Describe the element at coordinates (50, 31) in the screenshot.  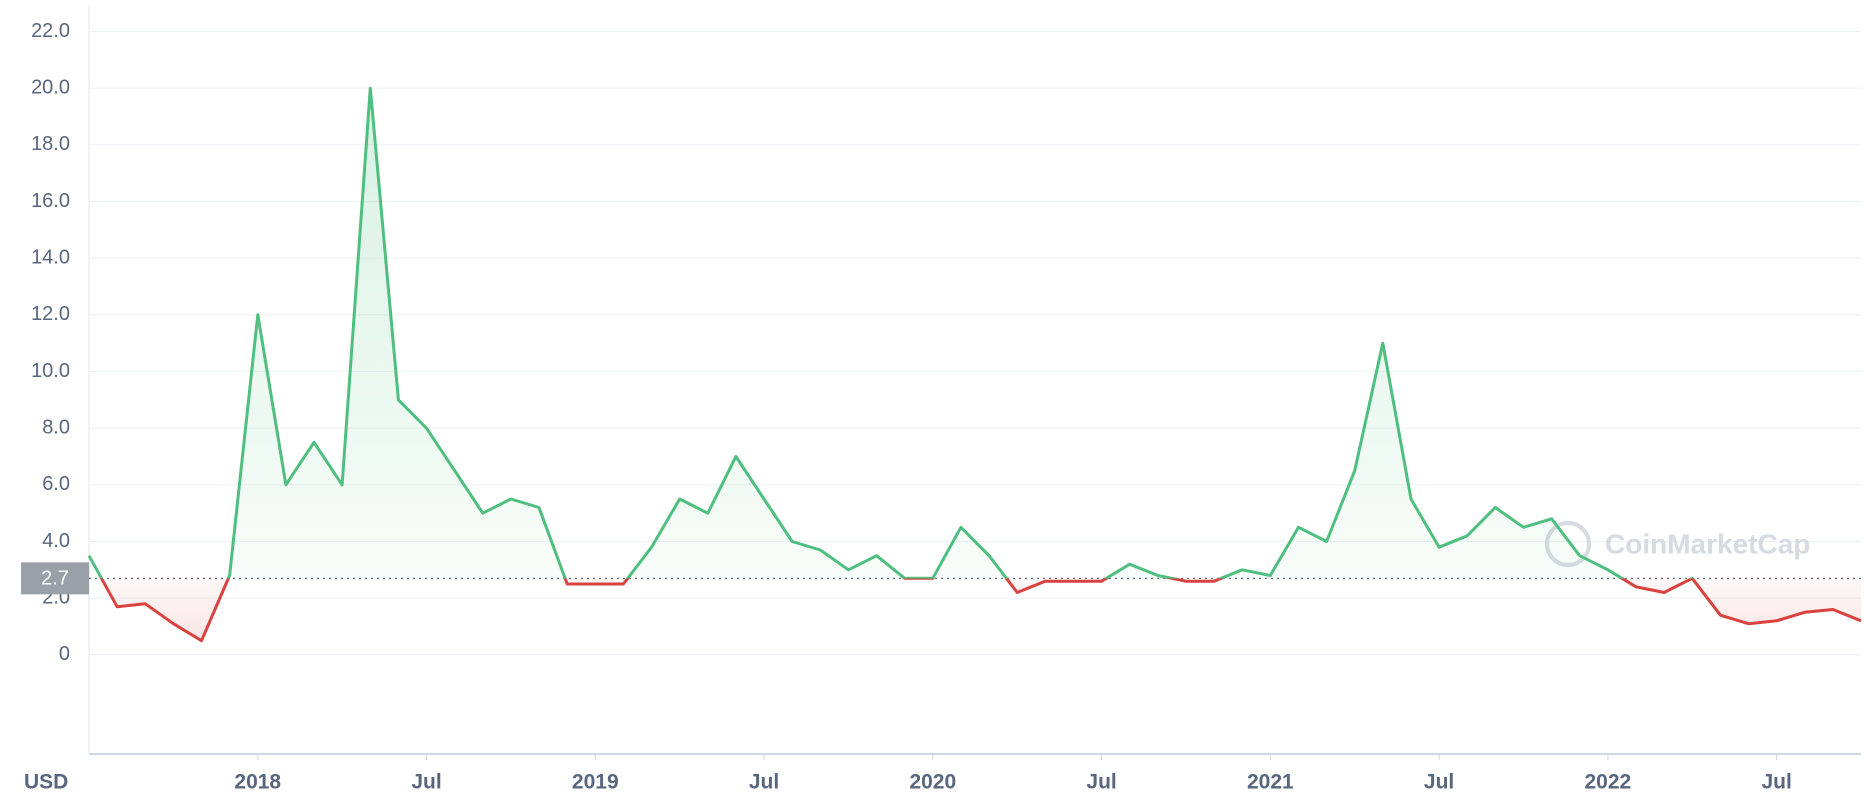
I see `y-tick-label: 22.0` at that location.